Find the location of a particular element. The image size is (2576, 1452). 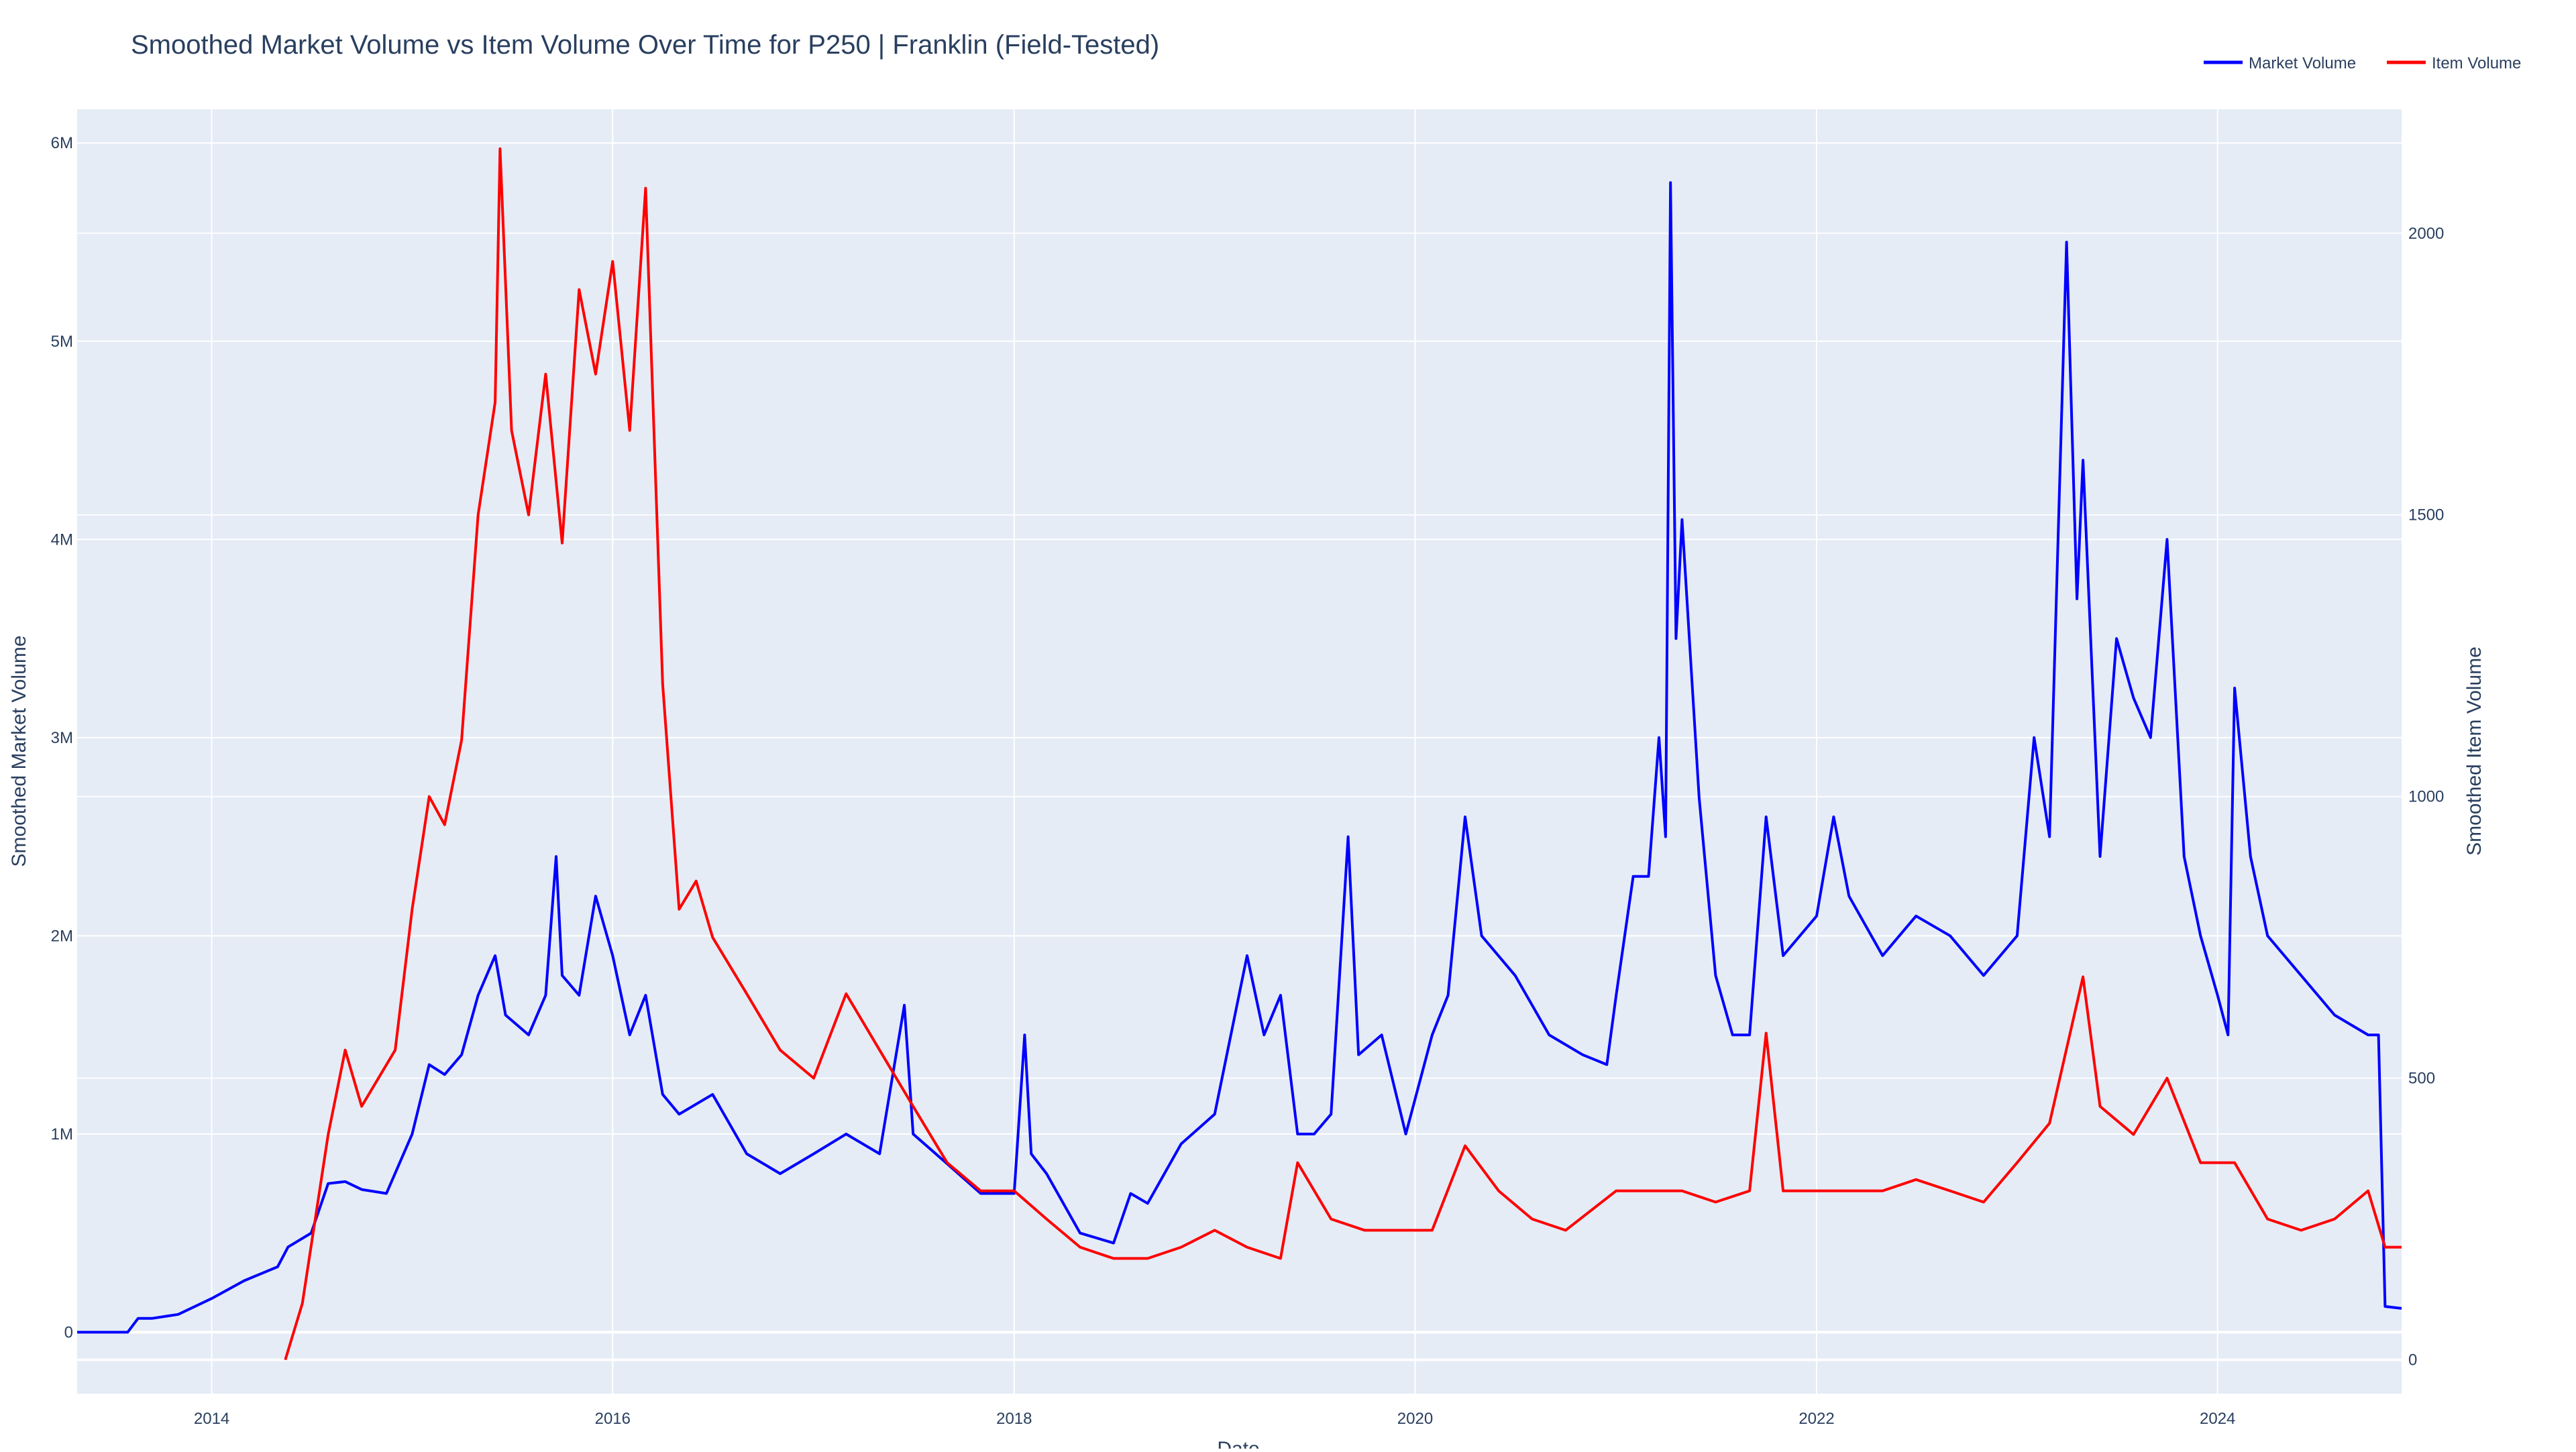

y-tick-label: 3M is located at coordinates (62, 738).